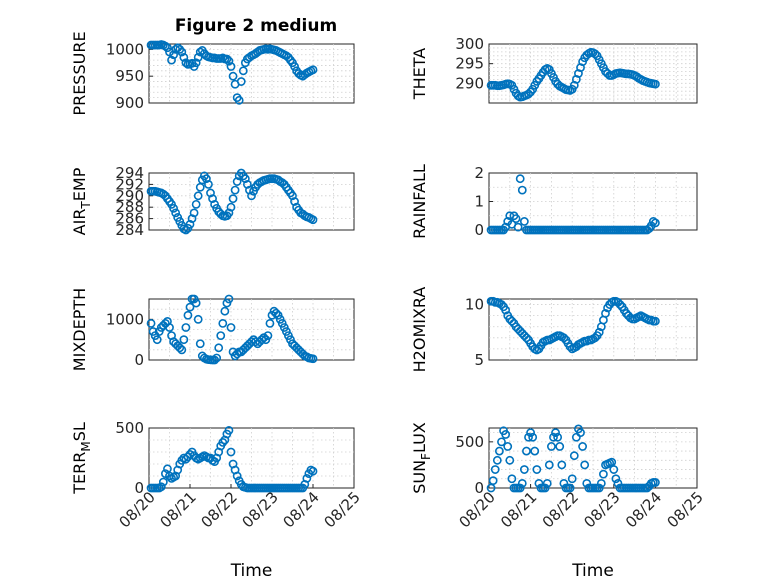  What do you see at coordinates (79, 184) in the screenshot?
I see `air_temp-ylabel-rest: EMP` at bounding box center [79, 184].